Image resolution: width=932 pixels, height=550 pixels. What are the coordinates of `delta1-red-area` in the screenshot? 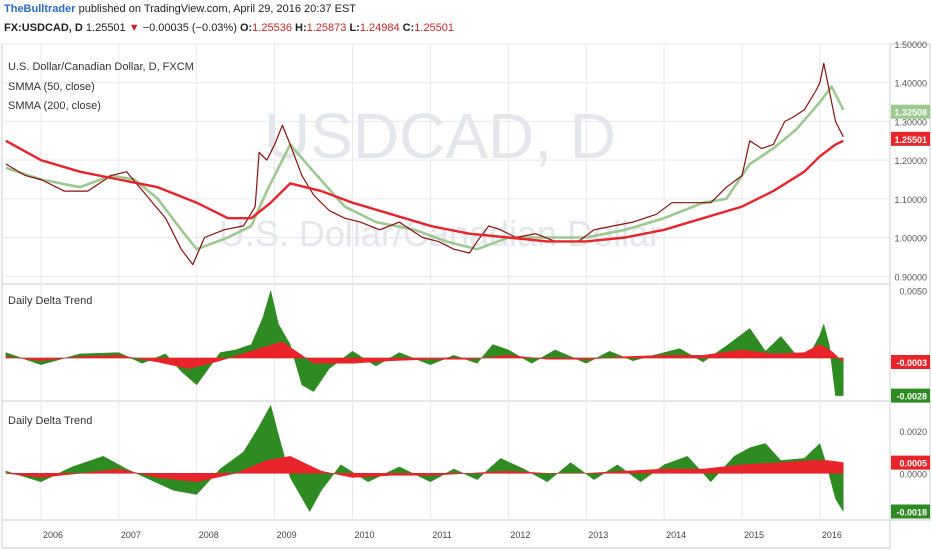 It's located at (424, 355).